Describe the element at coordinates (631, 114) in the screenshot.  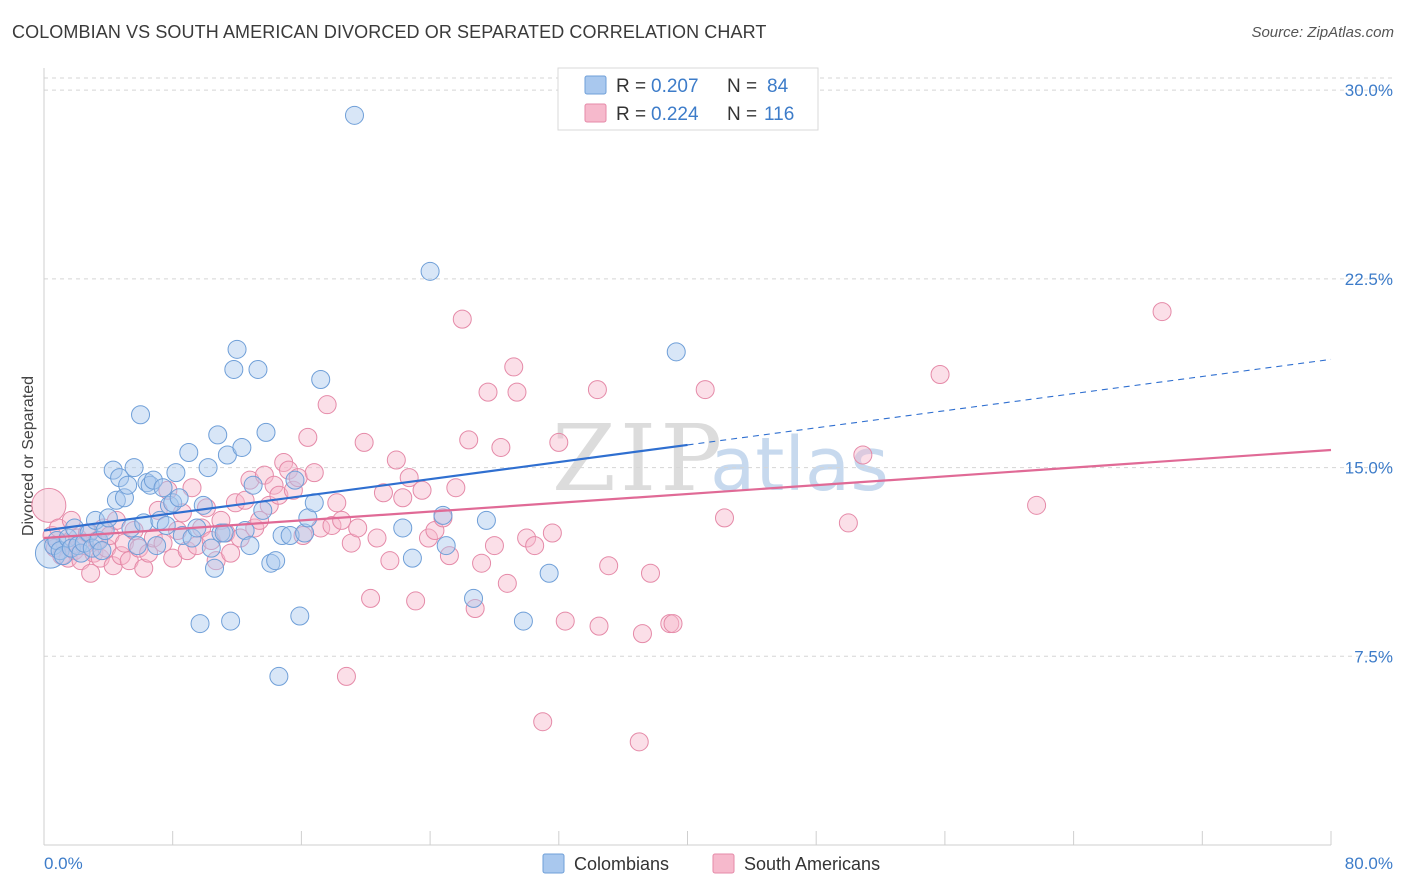
I see `legend-r-label-2: R =` at that location.